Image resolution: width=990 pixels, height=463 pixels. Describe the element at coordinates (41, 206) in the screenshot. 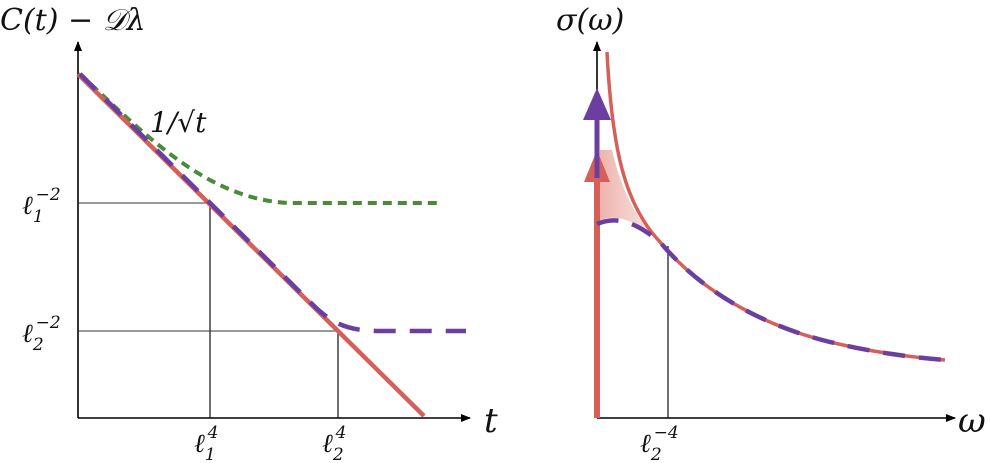

I see `y-tick-l1: ℓ1−2` at that location.